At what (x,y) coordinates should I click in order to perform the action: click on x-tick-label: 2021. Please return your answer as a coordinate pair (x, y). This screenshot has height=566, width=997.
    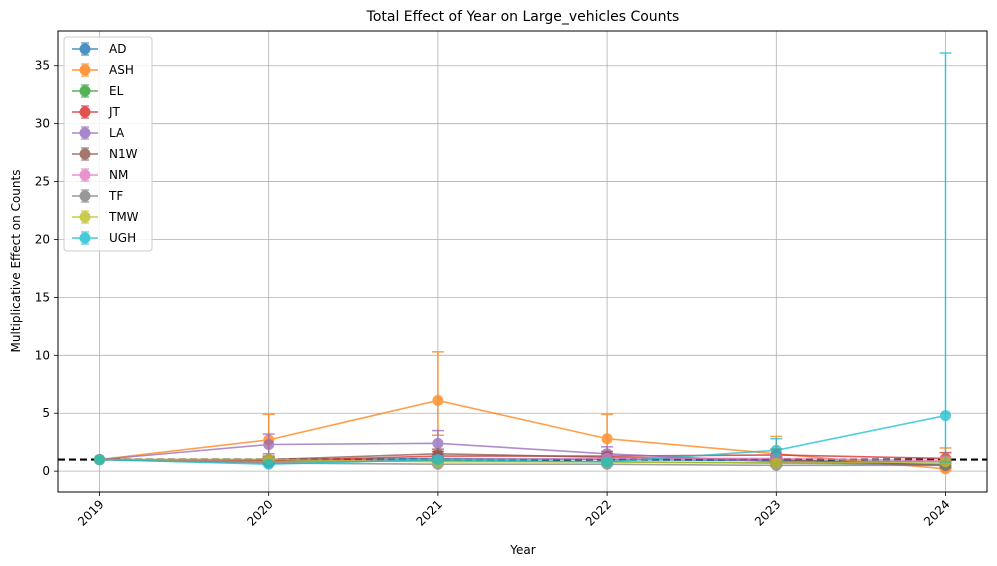
    Looking at the image, I should click on (429, 512).